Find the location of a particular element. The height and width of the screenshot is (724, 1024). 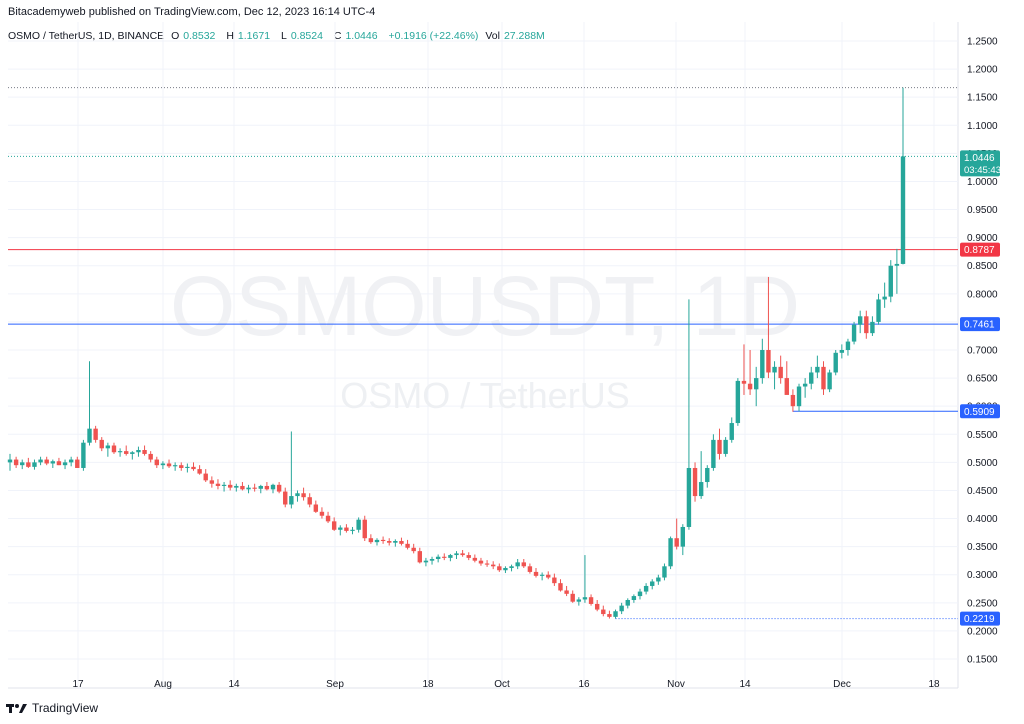

y-tick-label: 1.2500 is located at coordinates (982, 42).